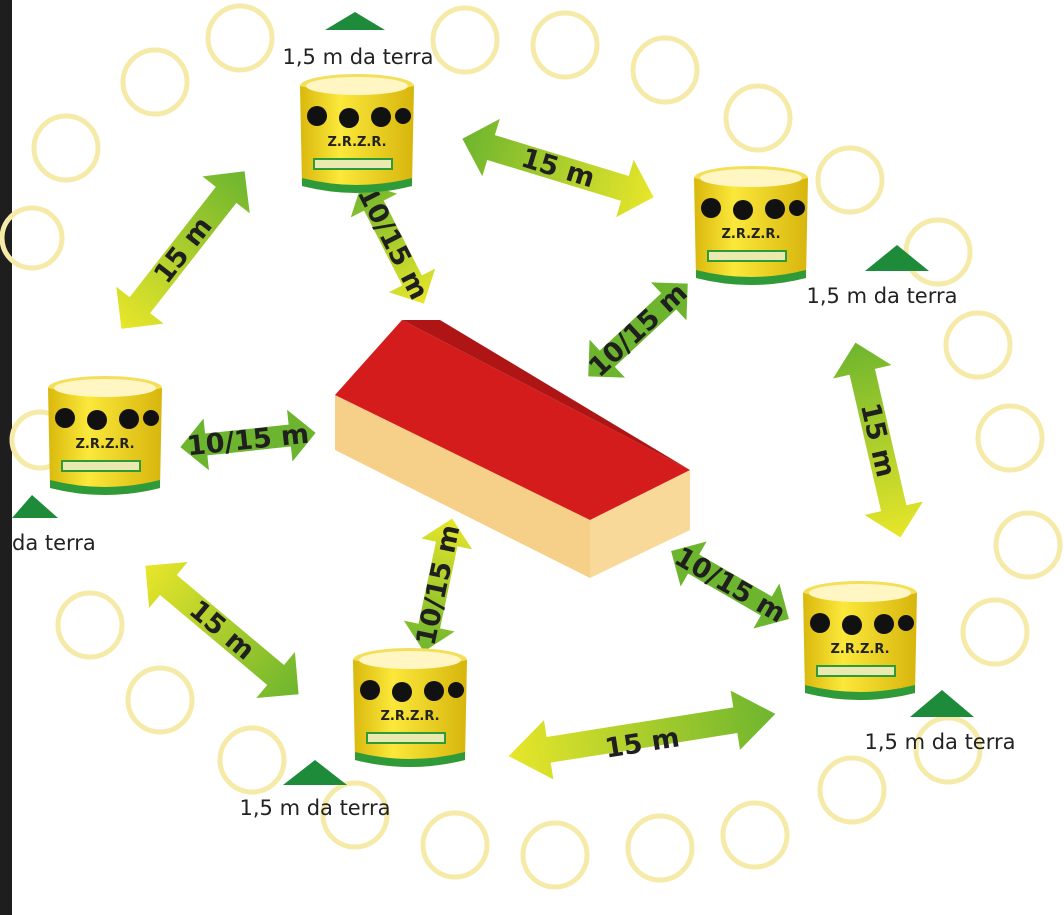  I want to click on marker-right: 1,5 m da terra, so click(882, 276).